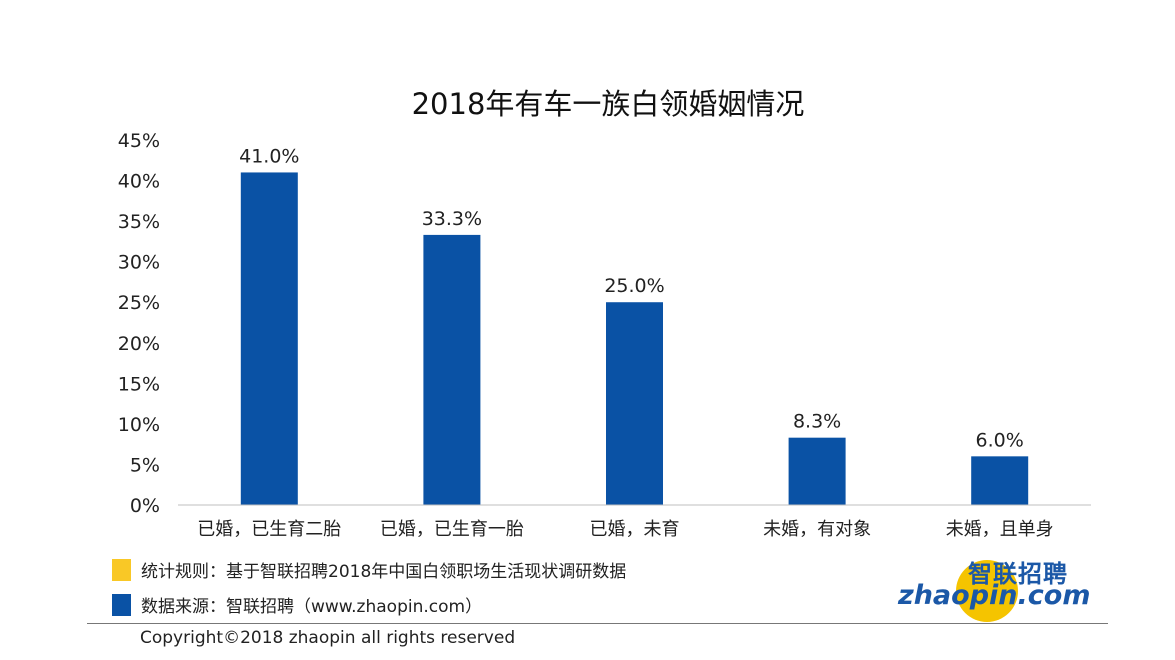 The height and width of the screenshot is (660, 1175). I want to click on y-tick-label: 0%, so click(145, 506).